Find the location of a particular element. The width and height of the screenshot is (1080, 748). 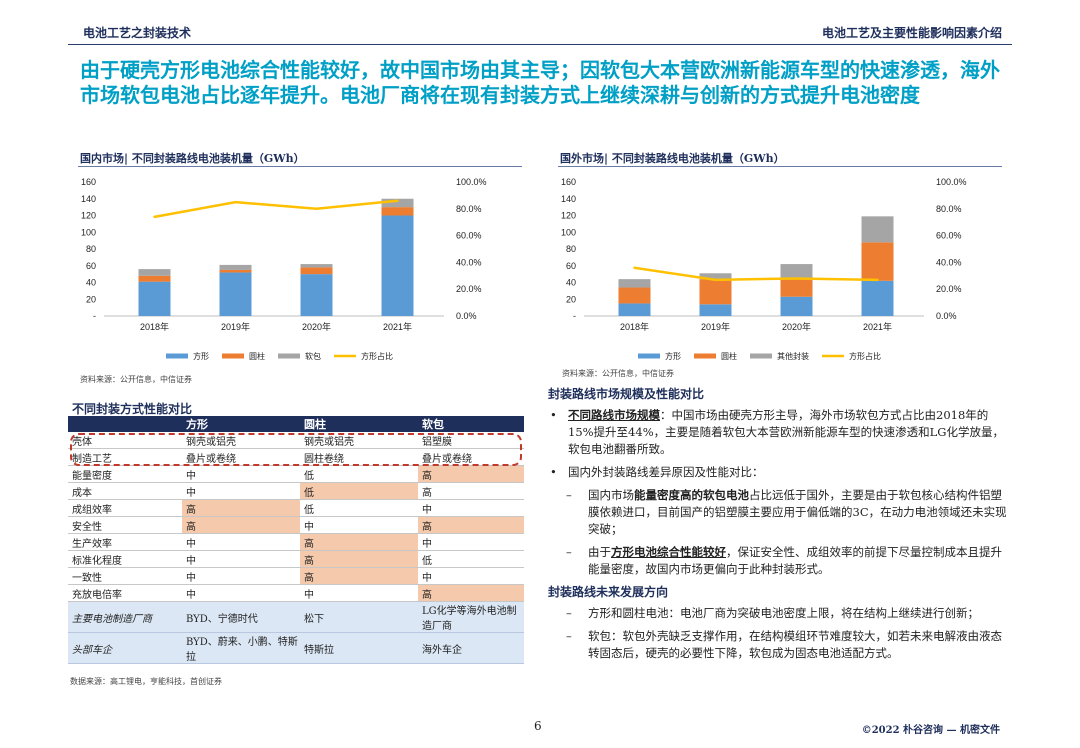

domestic-chart-title: 国内市场| 不同封装路线电池装机量（GWh） is located at coordinates (192, 158).